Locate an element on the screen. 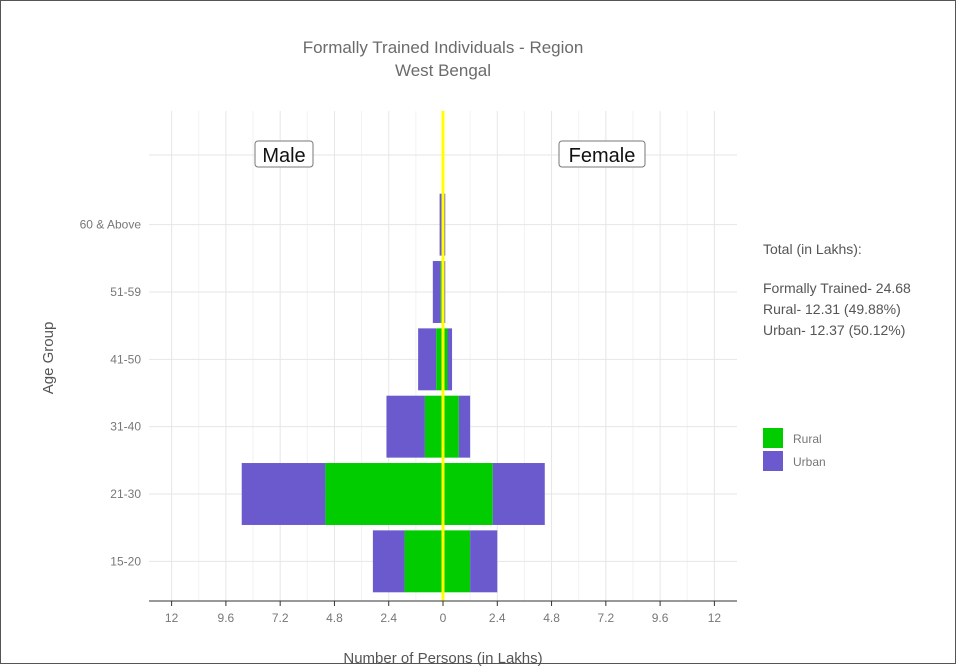  y-tick-label-3: 41-50 is located at coordinates (125, 359).